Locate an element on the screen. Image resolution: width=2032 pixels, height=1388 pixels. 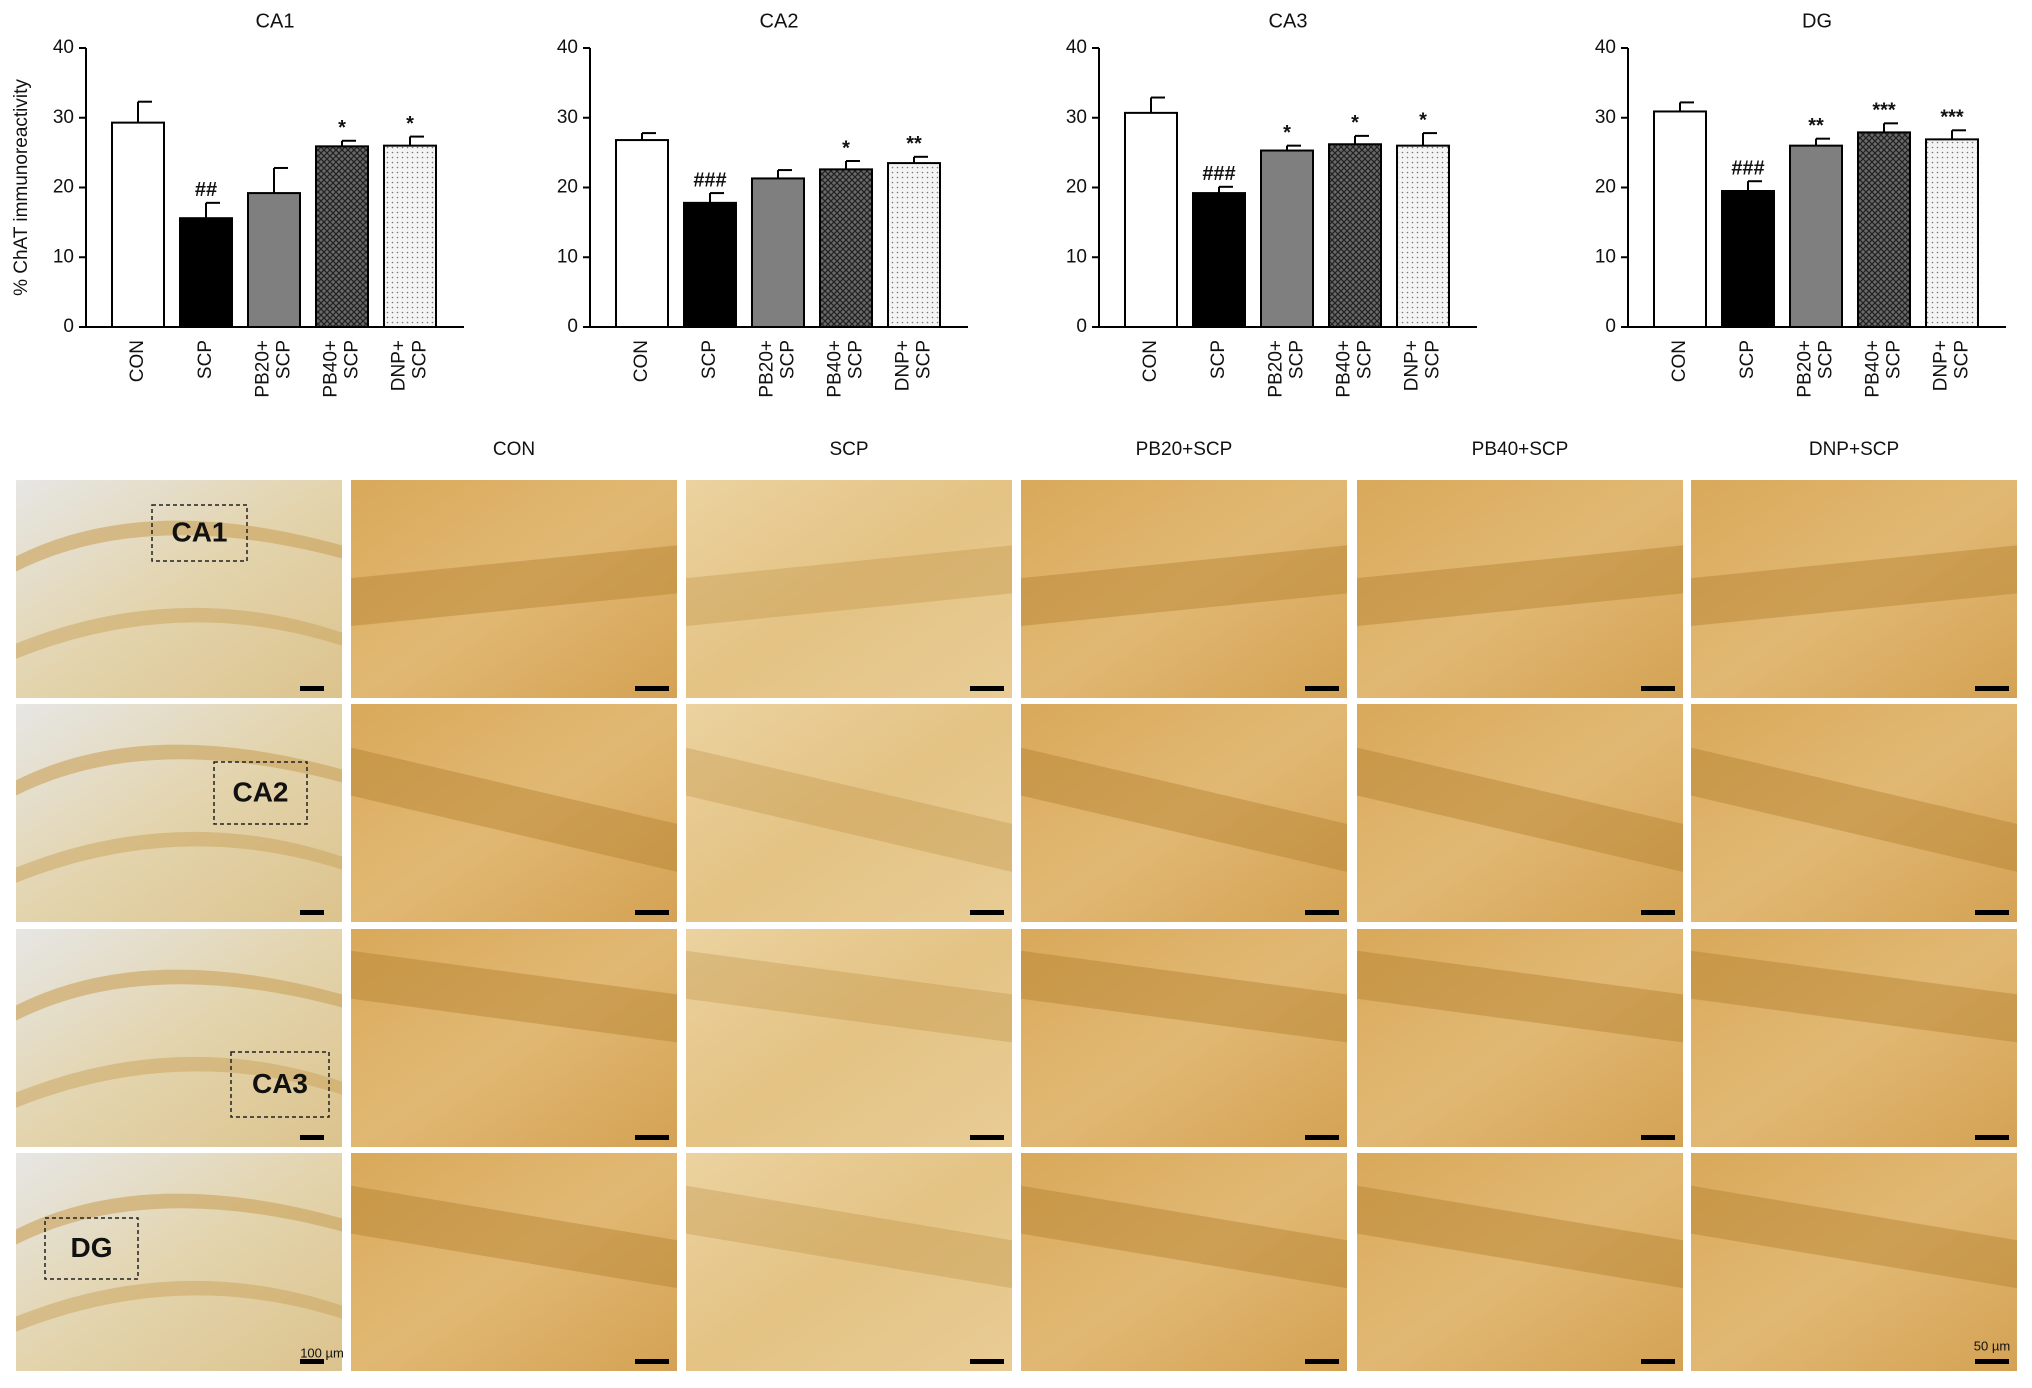
significance-label: ## is located at coordinates (206, 190).